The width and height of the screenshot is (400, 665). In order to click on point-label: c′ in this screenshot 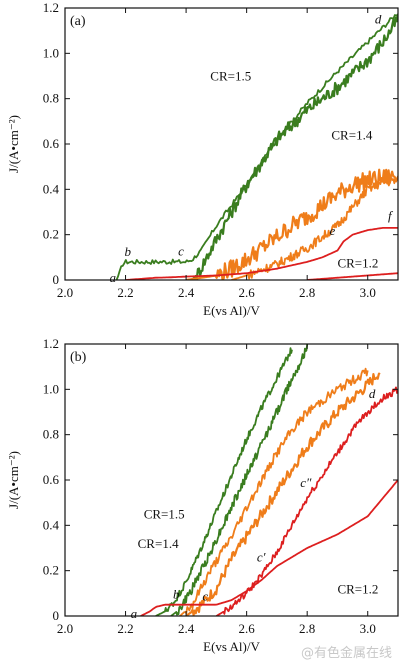, I will do `click(261, 557)`.